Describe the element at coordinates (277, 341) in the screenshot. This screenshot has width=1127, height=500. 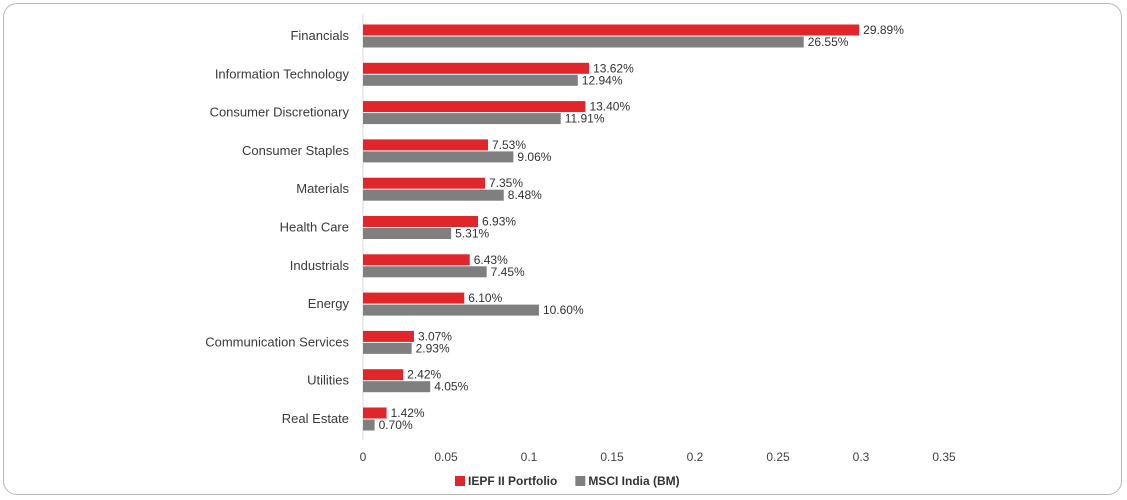
I see `category-label: Communication Services` at that location.